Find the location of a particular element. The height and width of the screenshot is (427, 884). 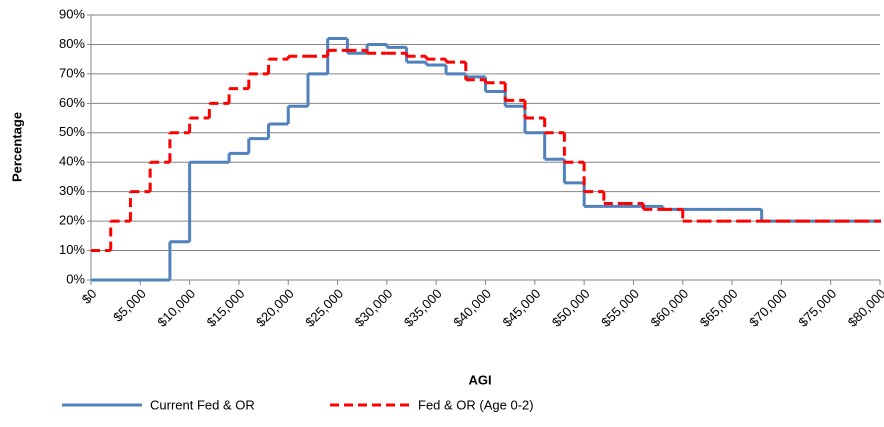

y-tick-label: 30% is located at coordinates (72, 190).